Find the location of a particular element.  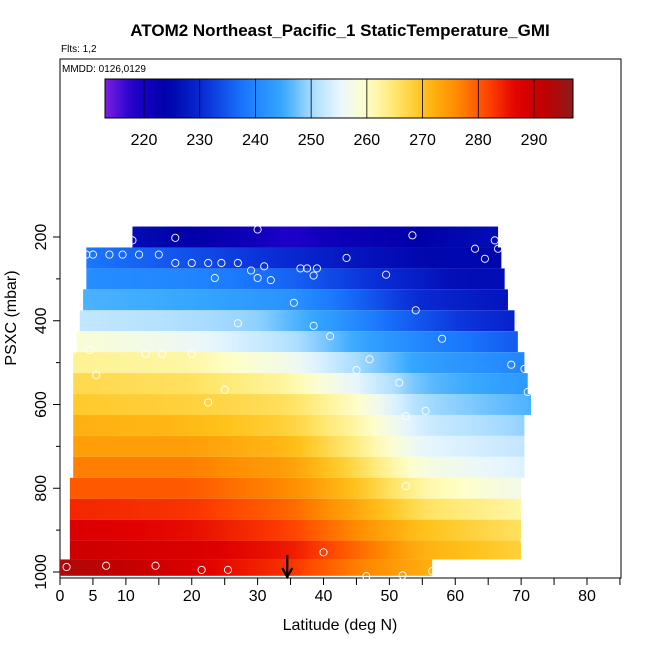

x-tick-label: 80 is located at coordinates (587, 596).